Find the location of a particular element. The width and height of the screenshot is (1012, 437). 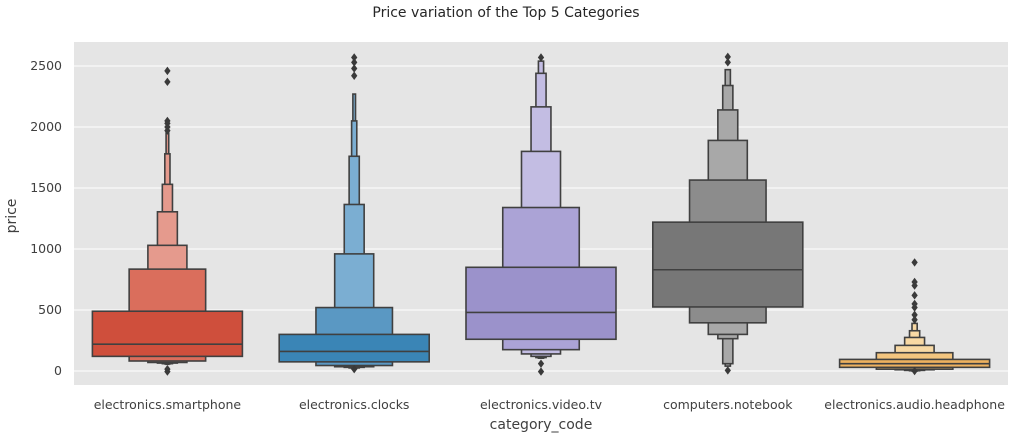

x-tick-label: electronics.clocks is located at coordinates (354, 404).